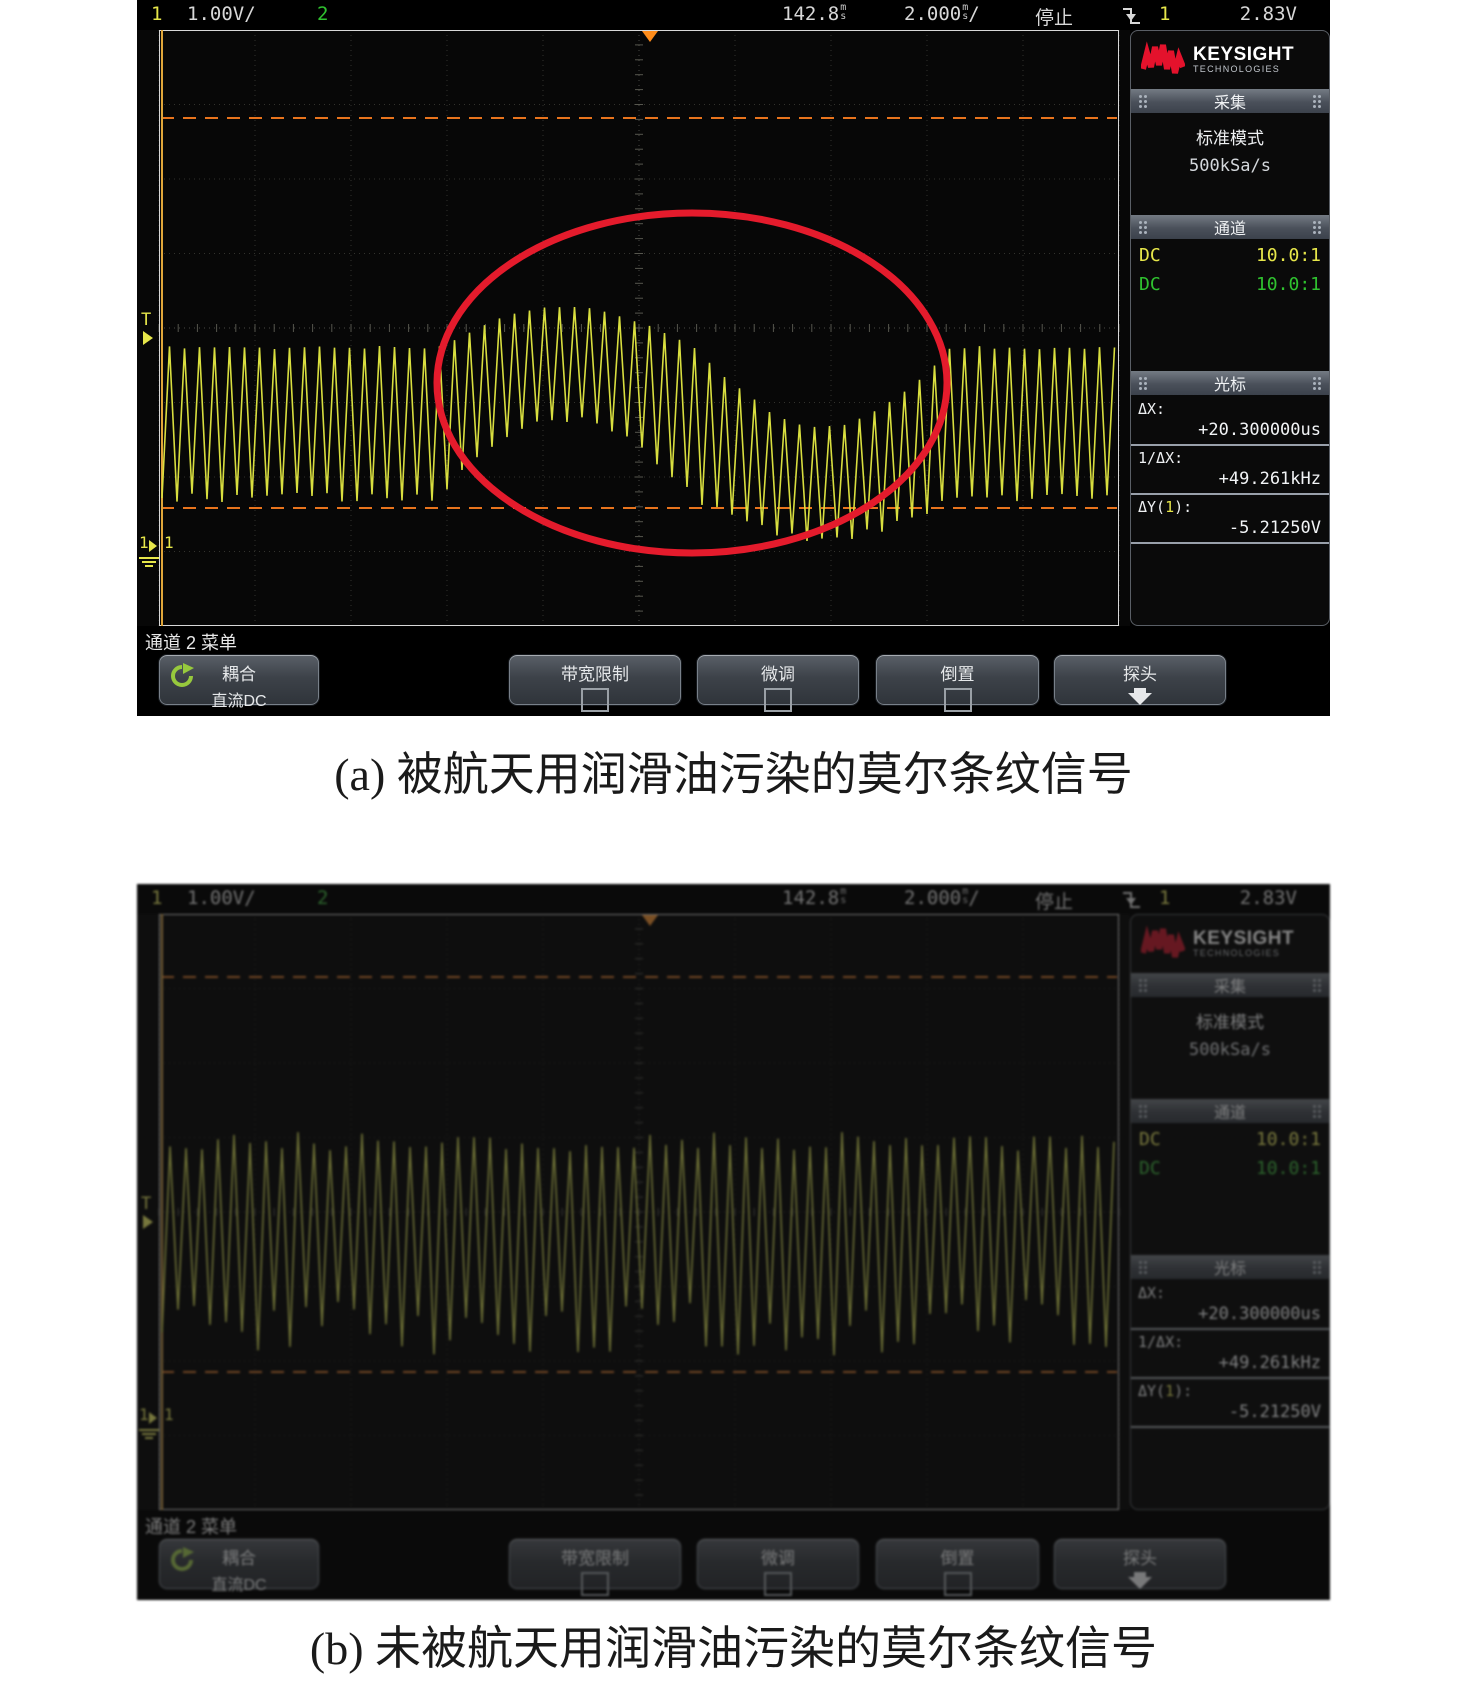 The image size is (1476, 1685). What do you see at coordinates (778, 1558) in the screenshot?
I see `fine-adjust-label: 微调` at bounding box center [778, 1558].